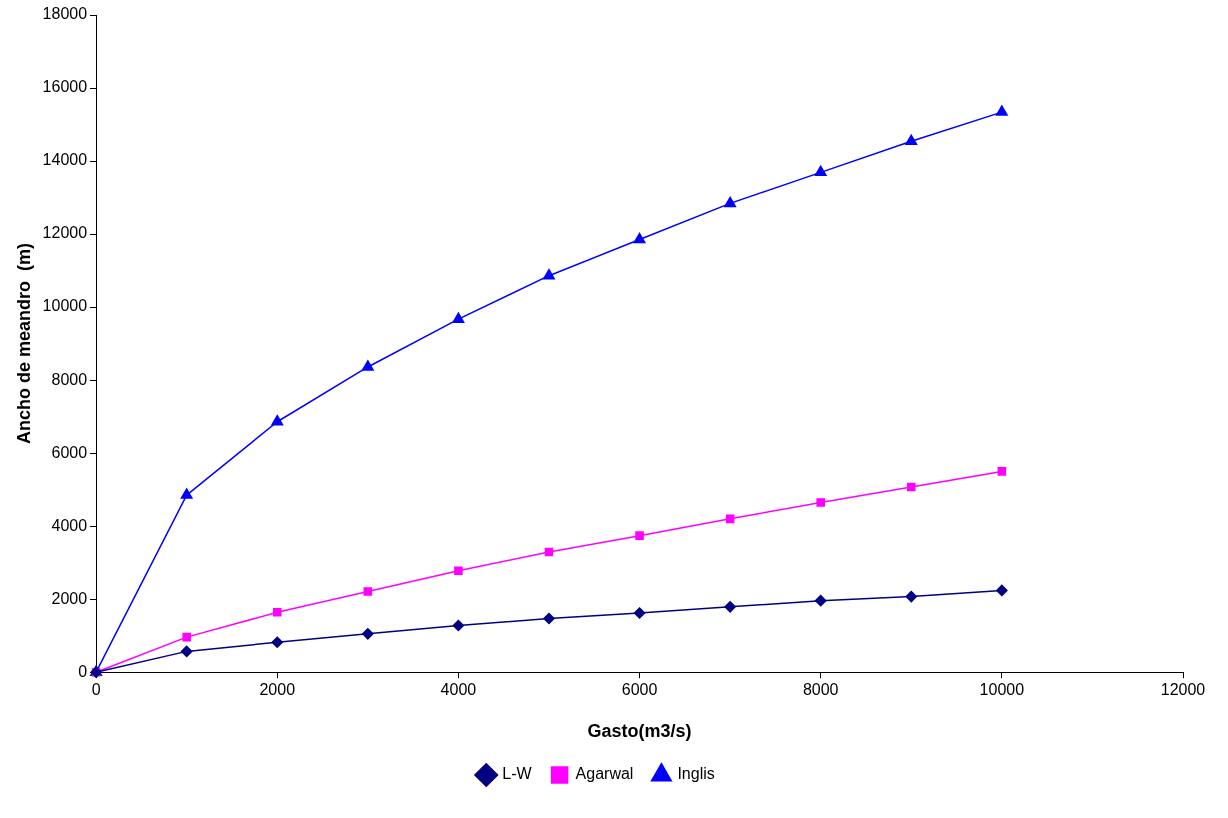 This screenshot has height=818, width=1228. What do you see at coordinates (23, 344) in the screenshot?
I see `y-axis-title: Ancho de meandro (m)` at bounding box center [23, 344].